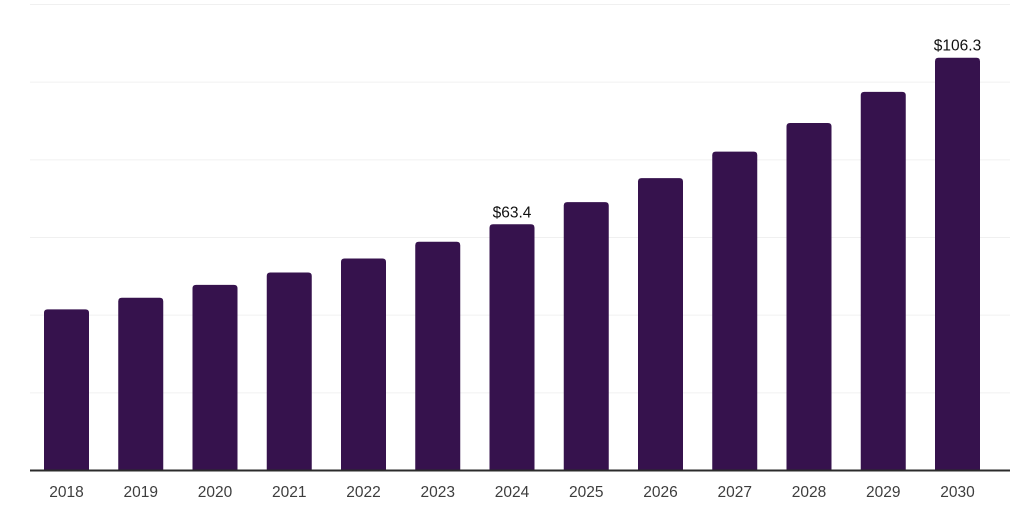  What do you see at coordinates (660, 492) in the screenshot?
I see `x-tick-2026: 2026` at bounding box center [660, 492].